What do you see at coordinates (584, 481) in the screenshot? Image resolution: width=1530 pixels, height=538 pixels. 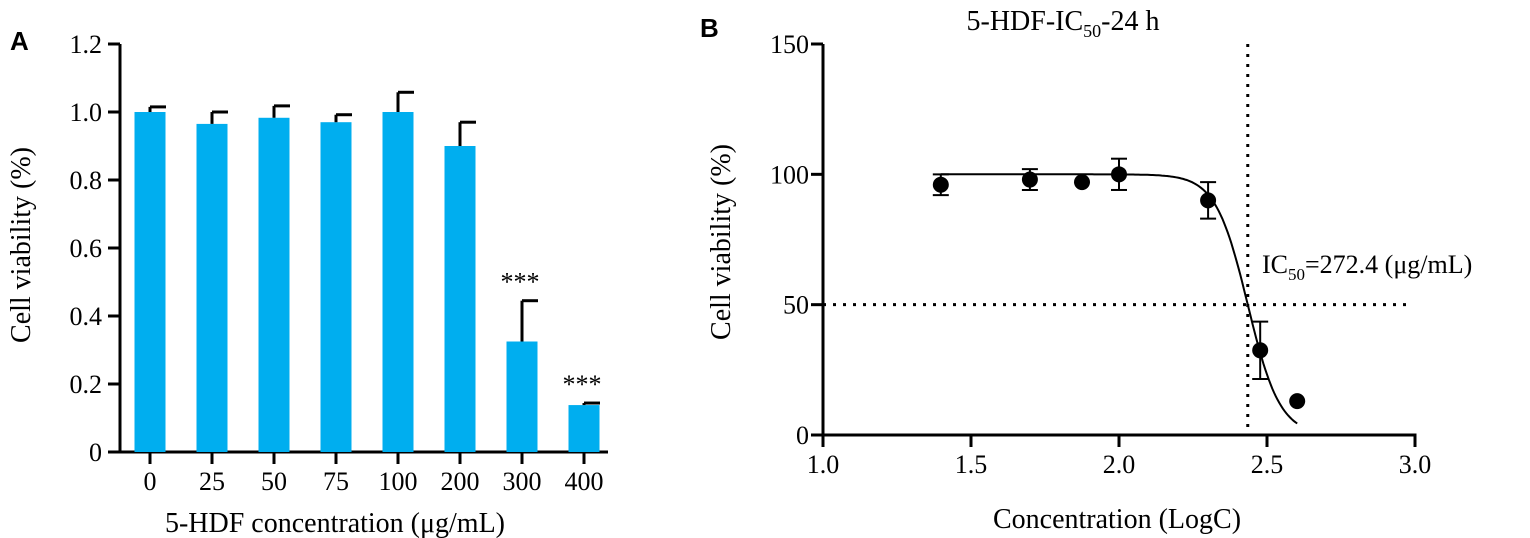 I see `panel-a-xtick-label: 400` at bounding box center [584, 481].